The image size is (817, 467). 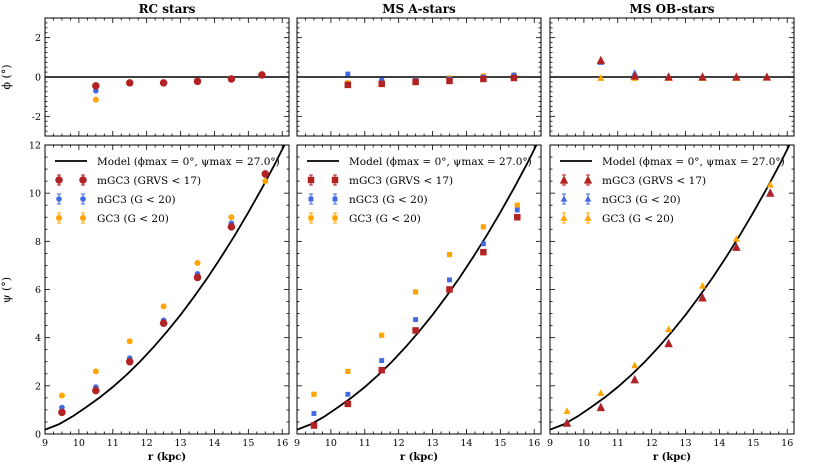 I want to click on legend-label-nGC3: nGC3 (G < 20), so click(x=136, y=200).